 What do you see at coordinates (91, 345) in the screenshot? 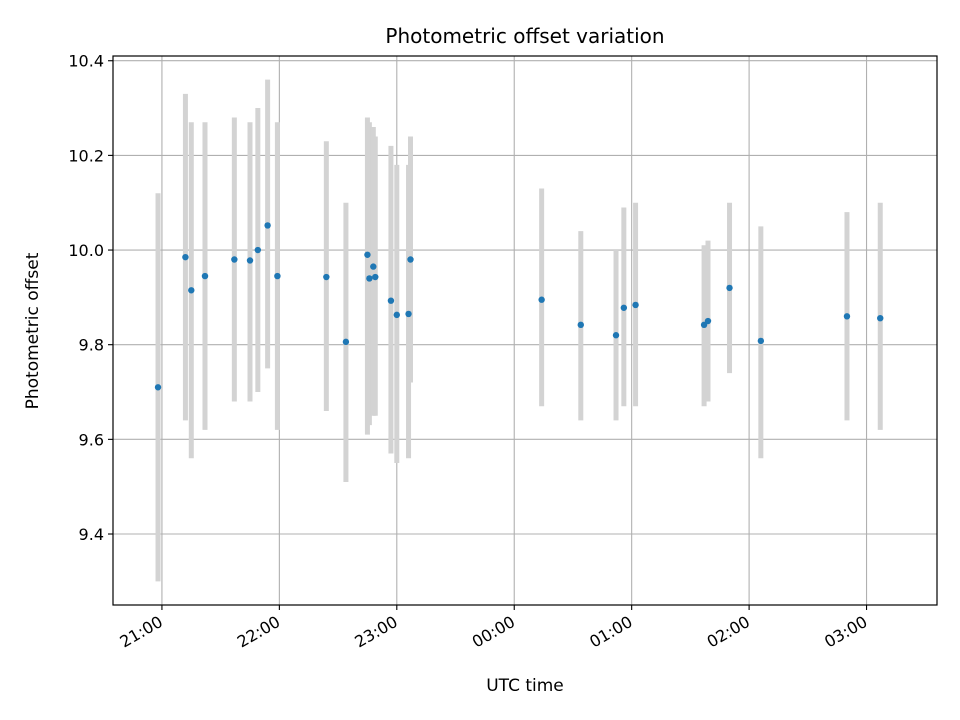
I see `y-tick-label: 9.8` at bounding box center [91, 345].